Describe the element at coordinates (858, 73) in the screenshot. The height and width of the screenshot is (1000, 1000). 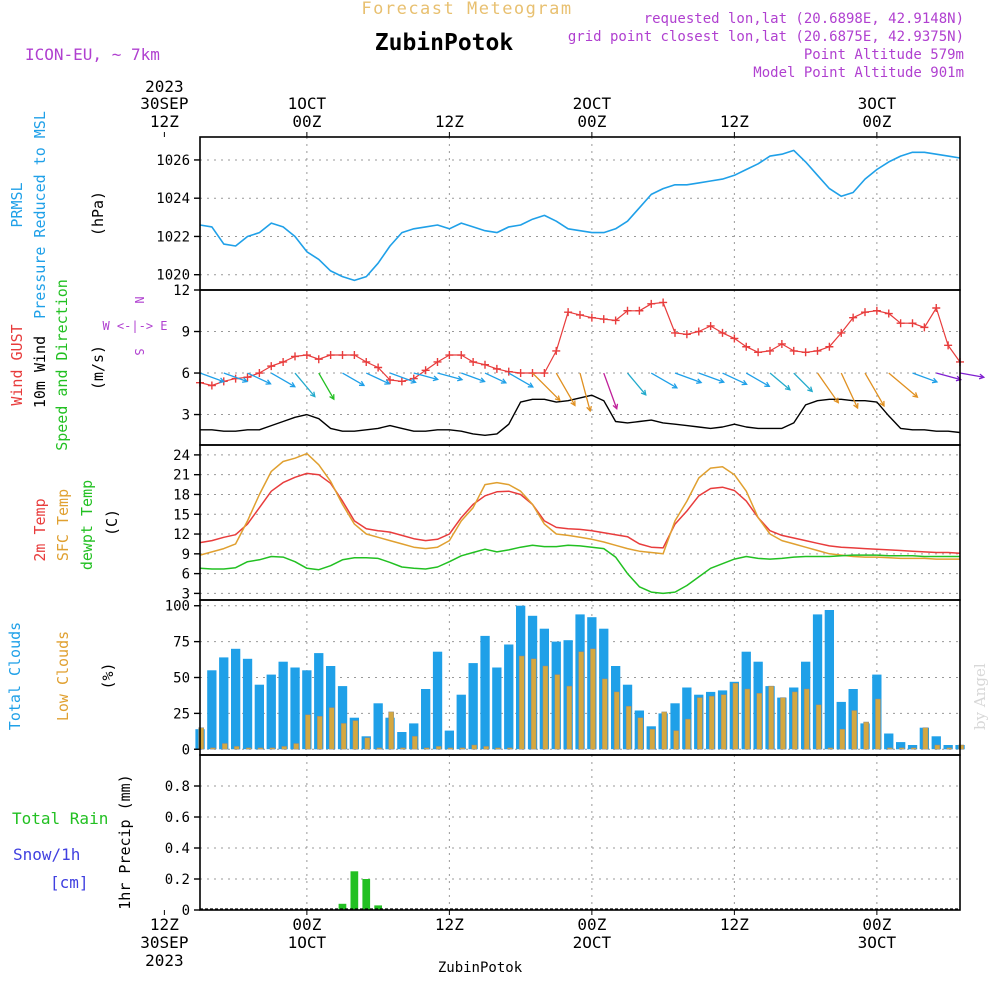
I see `model-altitude: Model Point Altitude 901m` at that location.